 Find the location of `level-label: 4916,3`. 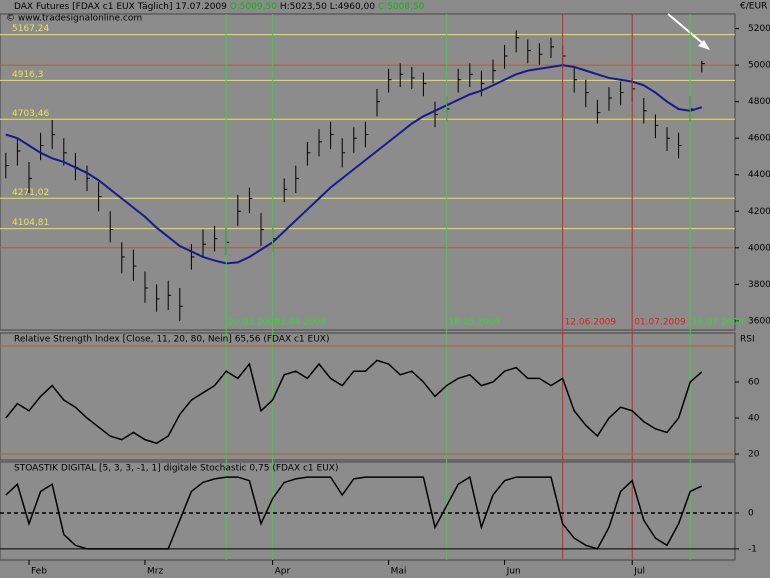

level-label: 4916,3 is located at coordinates (28, 75).